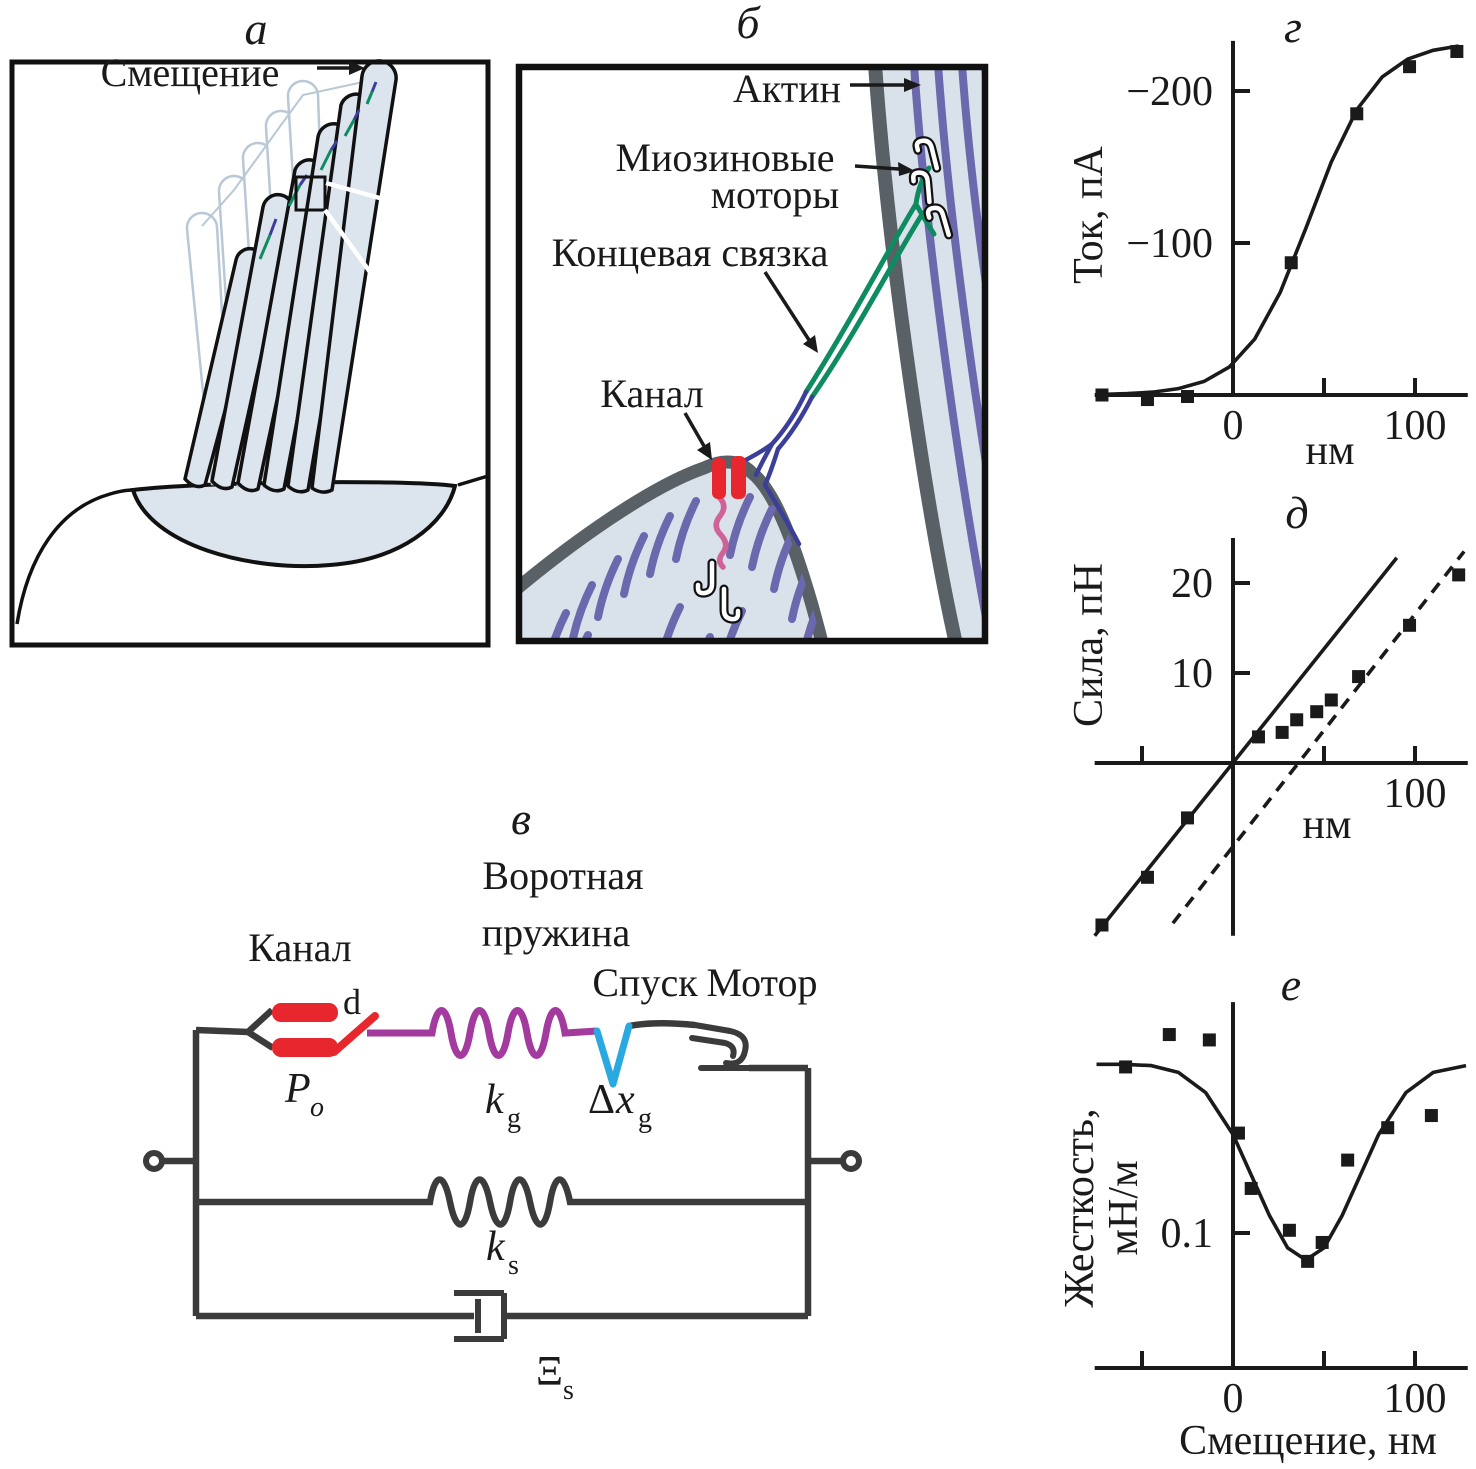 The width and height of the screenshot is (1476, 1469). What do you see at coordinates (341, 68) in the screenshot?
I see `arrow-right-icon` at bounding box center [341, 68].